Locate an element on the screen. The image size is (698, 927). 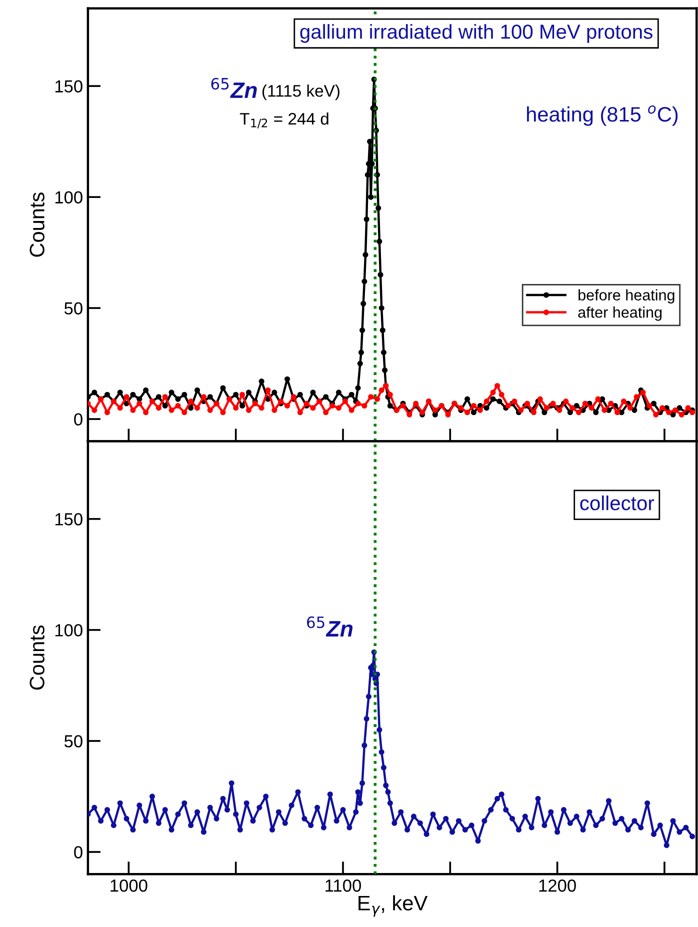
annotation: heating (815 $^{o}$C) is located at coordinates (602, 115).